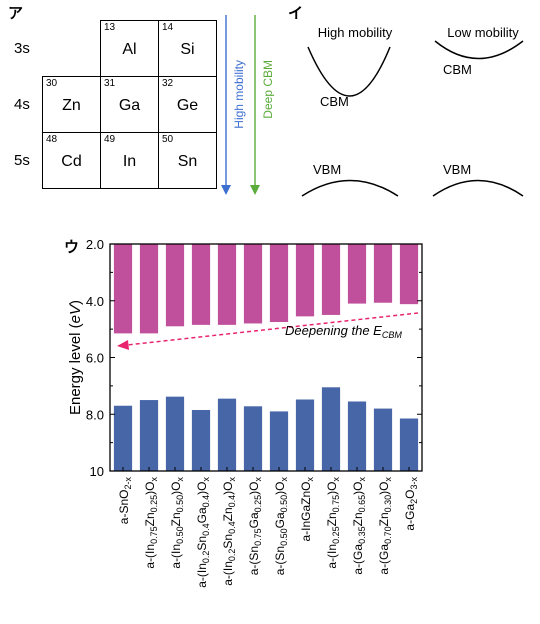 The image size is (540, 624). Describe the element at coordinates (296, 13) in the screenshot. I see `panel-label-b: イ` at that location.